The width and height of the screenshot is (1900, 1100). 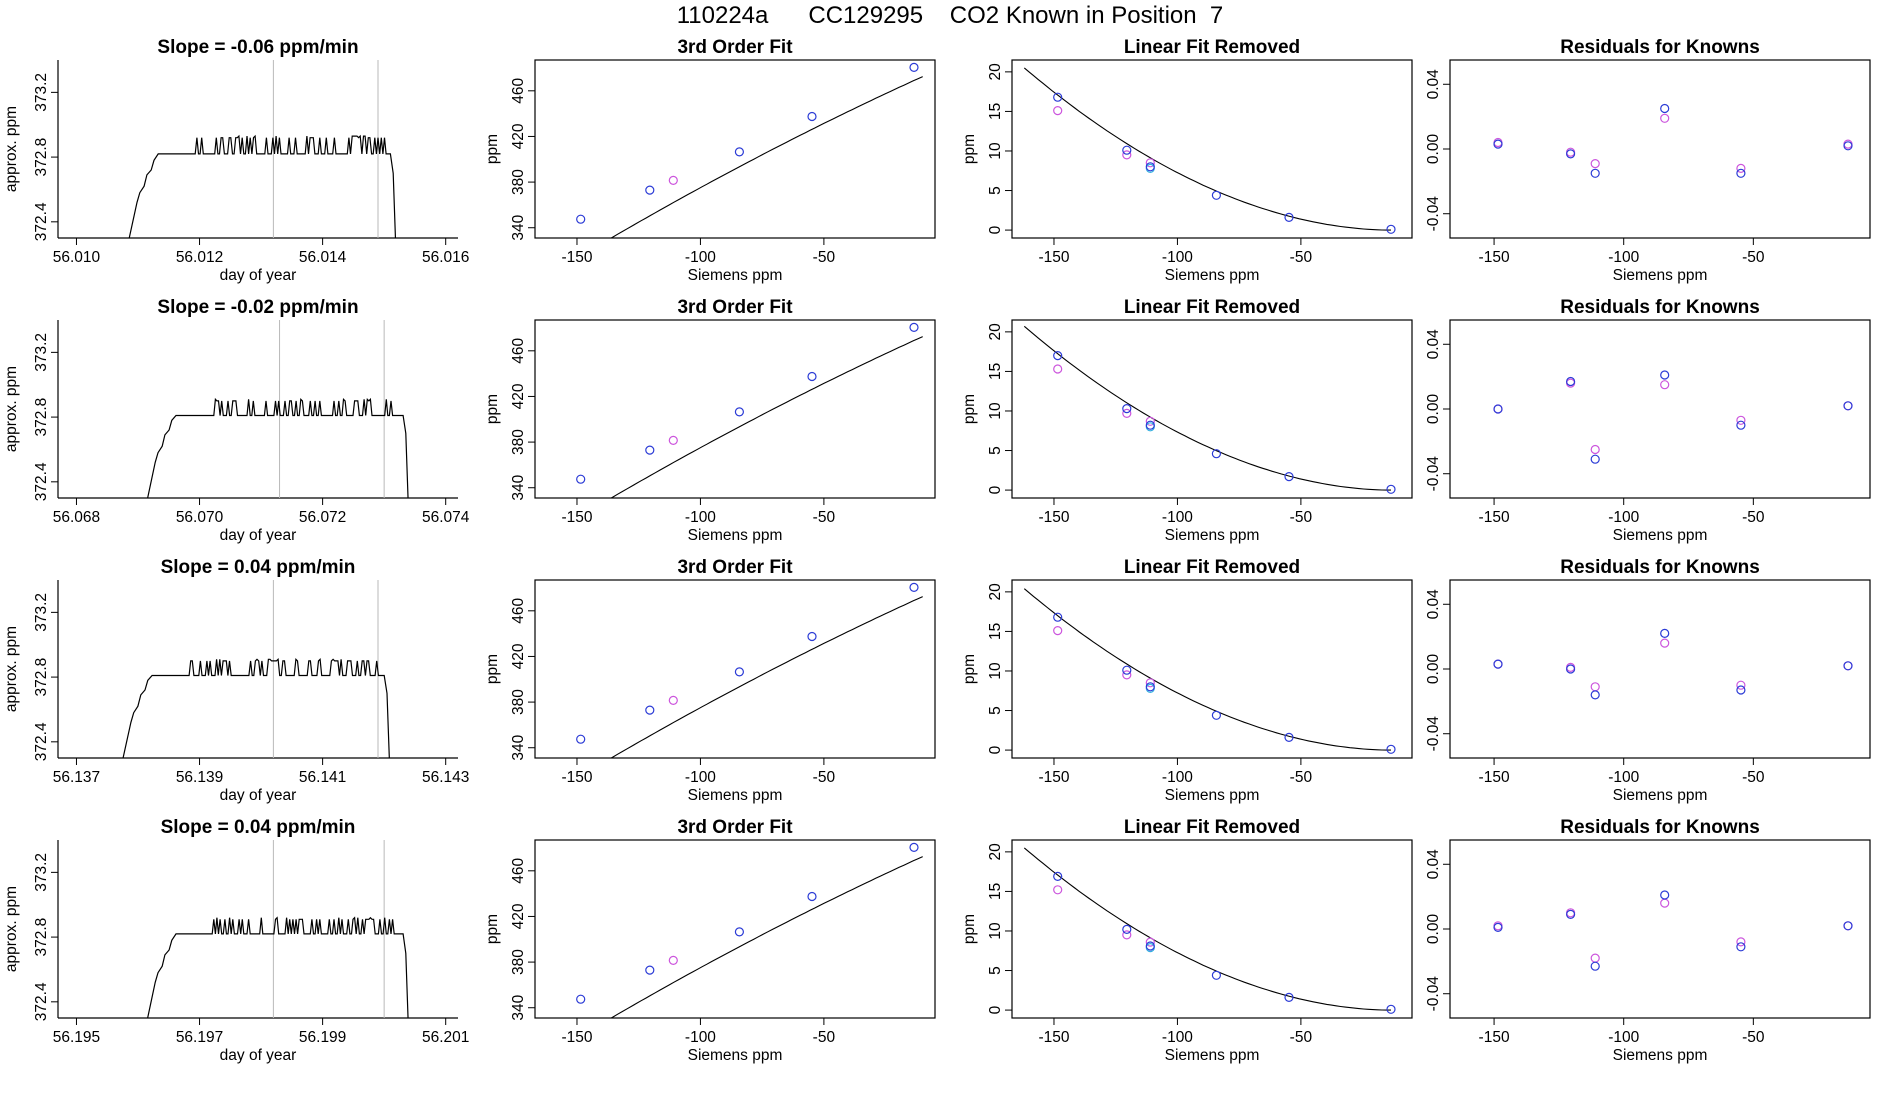 What do you see at coordinates (41, 872) in the screenshot?
I see `y-tick-label: 373.2` at bounding box center [41, 872].